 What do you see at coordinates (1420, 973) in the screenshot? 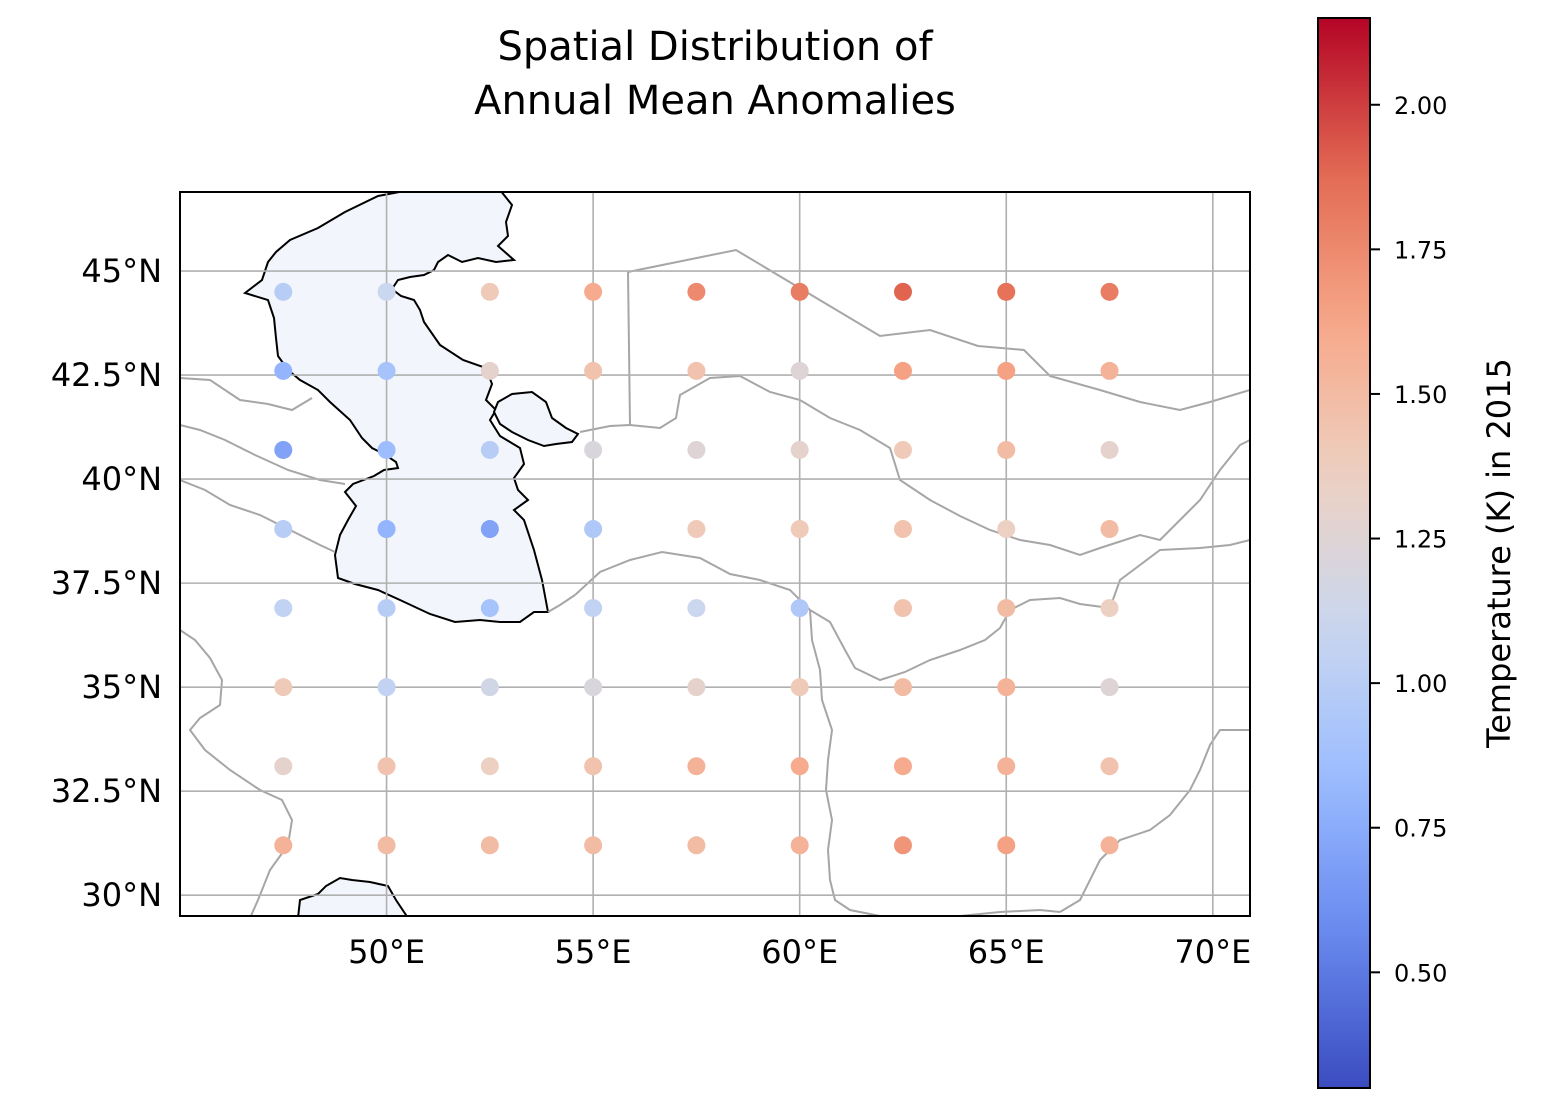
I see `colorbar-tick-label: 0.50` at bounding box center [1420, 973].